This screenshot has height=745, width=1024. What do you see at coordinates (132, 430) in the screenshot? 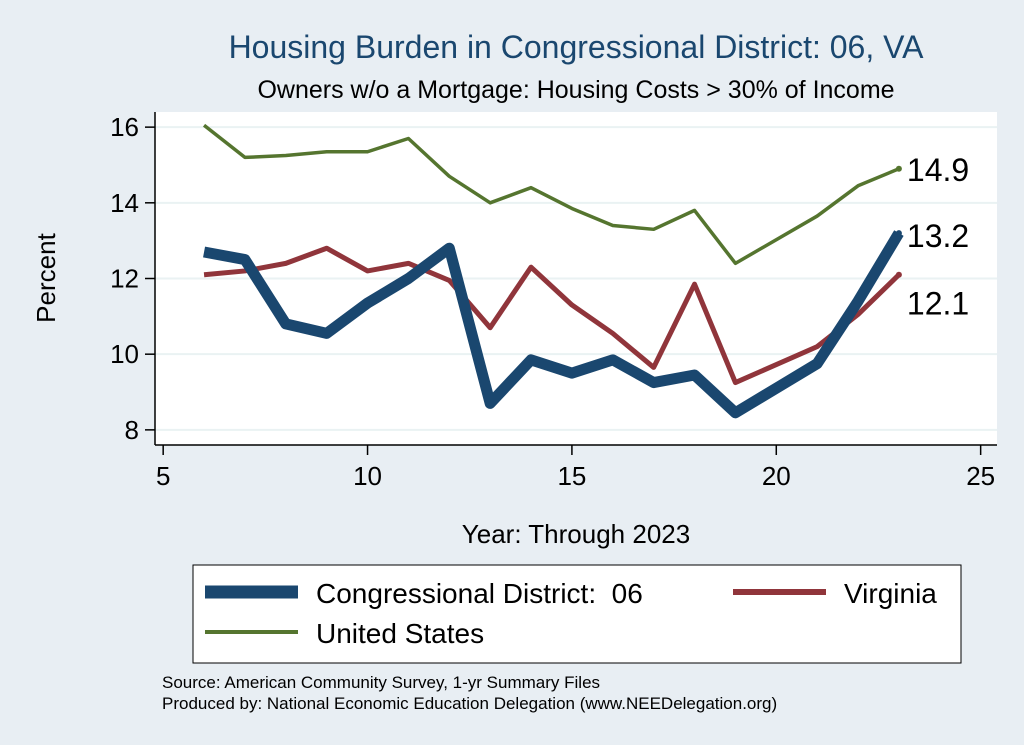
I see `y-tick-label-8: 8` at bounding box center [132, 430].